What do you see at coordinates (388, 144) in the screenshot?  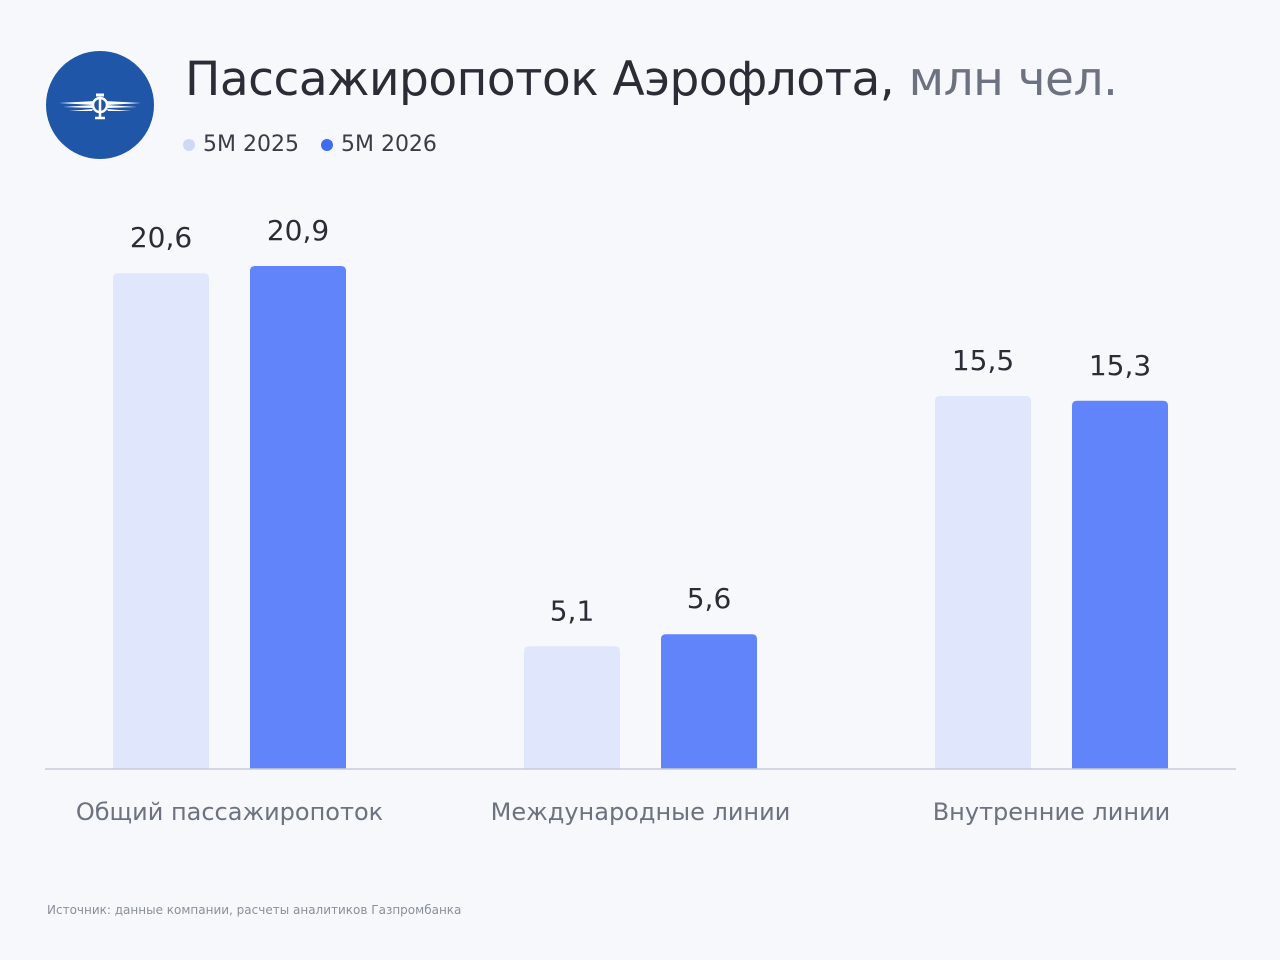 I see `legend-label-2026: 5M 2026` at bounding box center [388, 144].